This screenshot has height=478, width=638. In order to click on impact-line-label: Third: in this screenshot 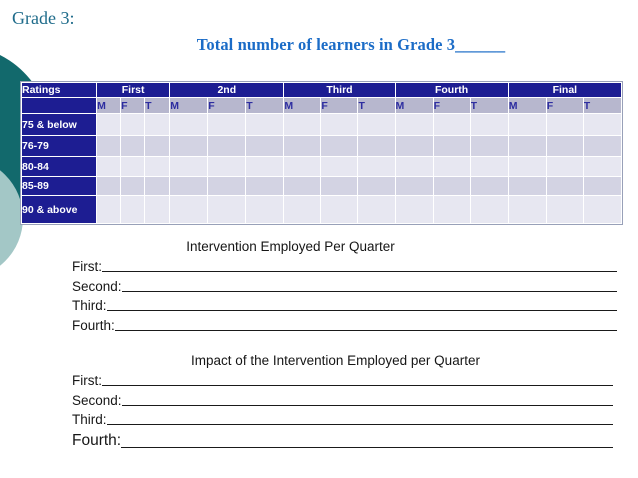, I will do `click(89, 420)`.